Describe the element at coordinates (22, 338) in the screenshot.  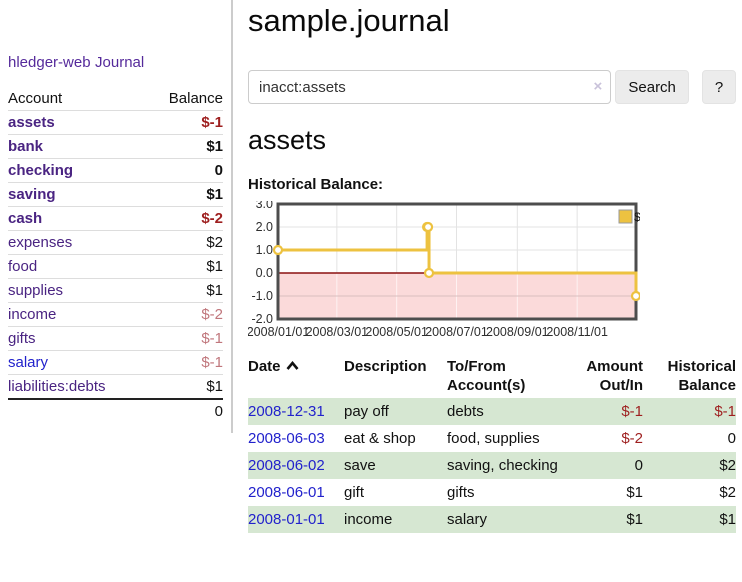
I see `account-link: gifts` at that location.